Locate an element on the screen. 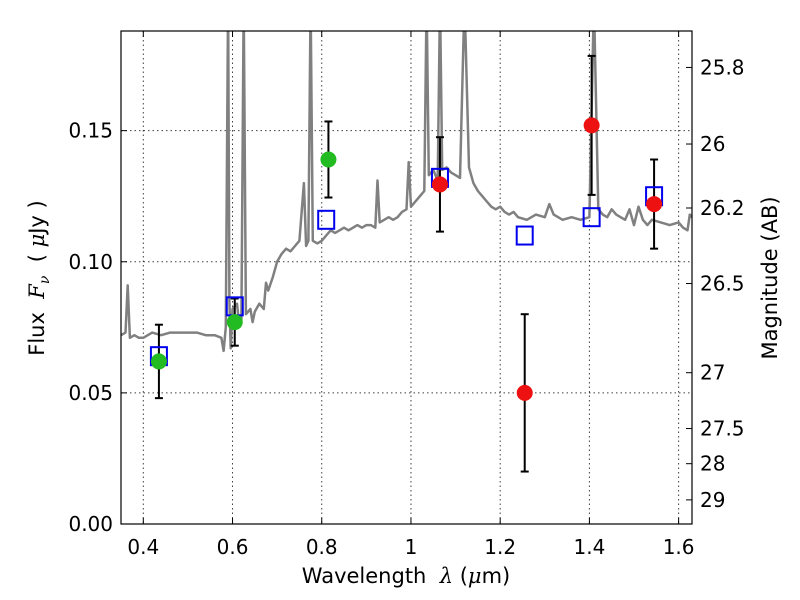  y2-tick-label: 27 is located at coordinates (712, 373).